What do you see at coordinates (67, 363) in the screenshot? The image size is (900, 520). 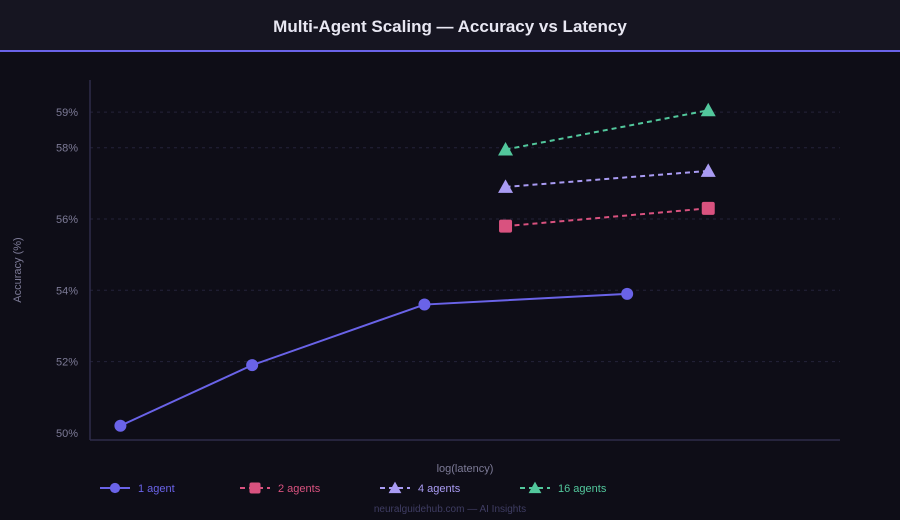 I see `y-tick-label: 52%` at bounding box center [67, 363].